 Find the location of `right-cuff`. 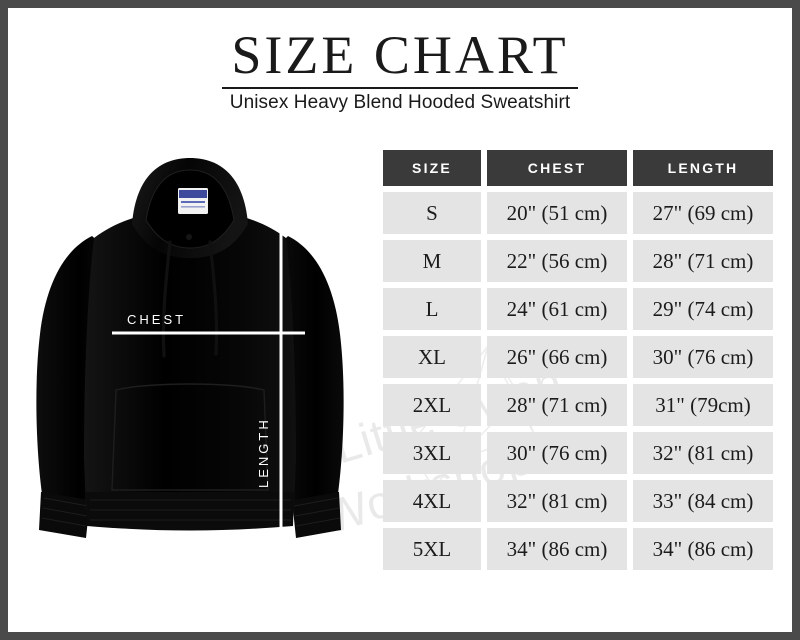

right-cuff is located at coordinates (316, 515).